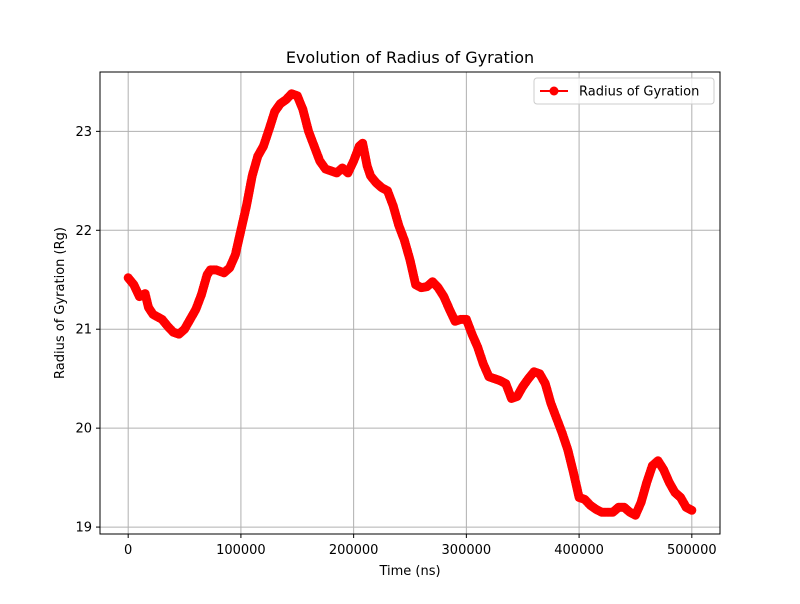 The image size is (800, 604). What do you see at coordinates (60, 303) in the screenshot?
I see `y-axis-label: Radius of Gyration (Rg)` at bounding box center [60, 303].